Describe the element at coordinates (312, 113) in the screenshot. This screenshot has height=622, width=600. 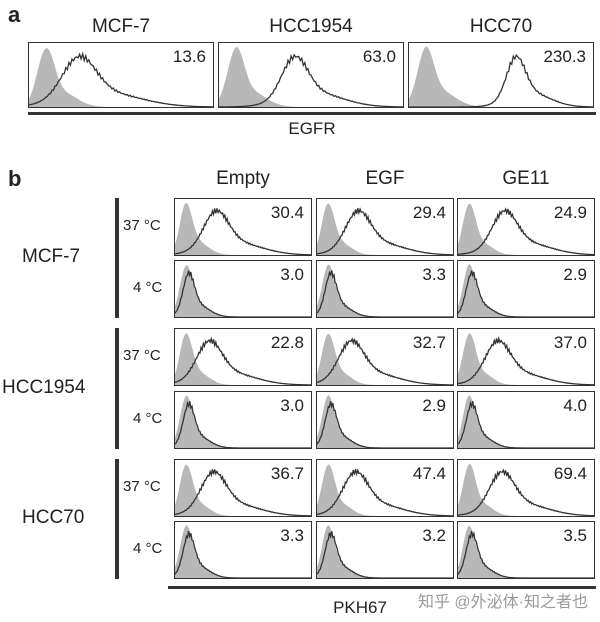
I see `panel-a-axis-bar` at that location.